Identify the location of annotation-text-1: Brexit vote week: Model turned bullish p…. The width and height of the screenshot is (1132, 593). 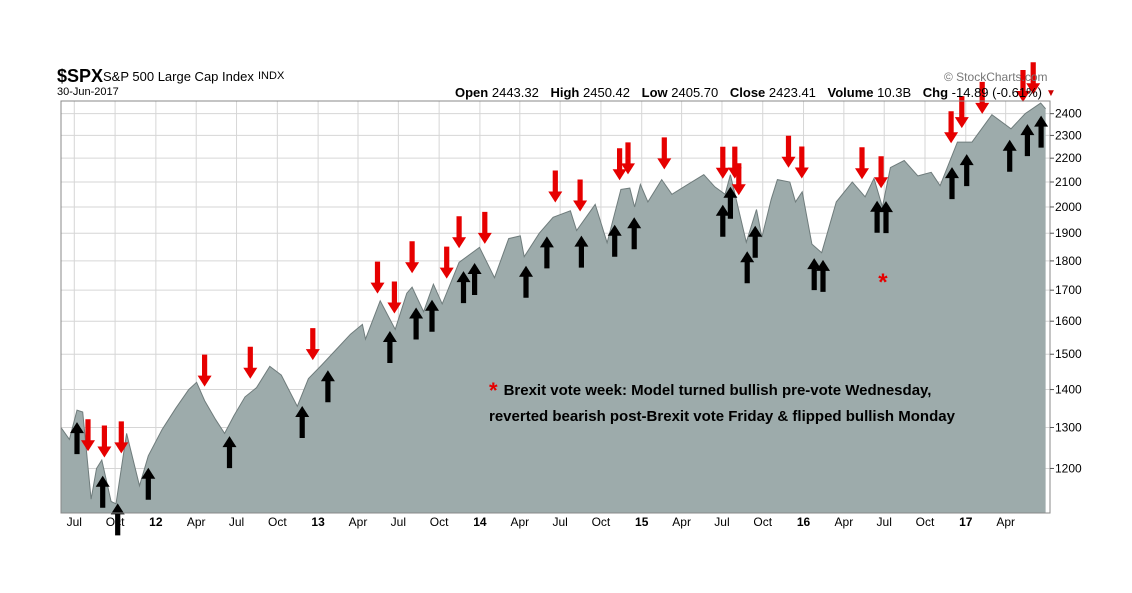
(717, 390).